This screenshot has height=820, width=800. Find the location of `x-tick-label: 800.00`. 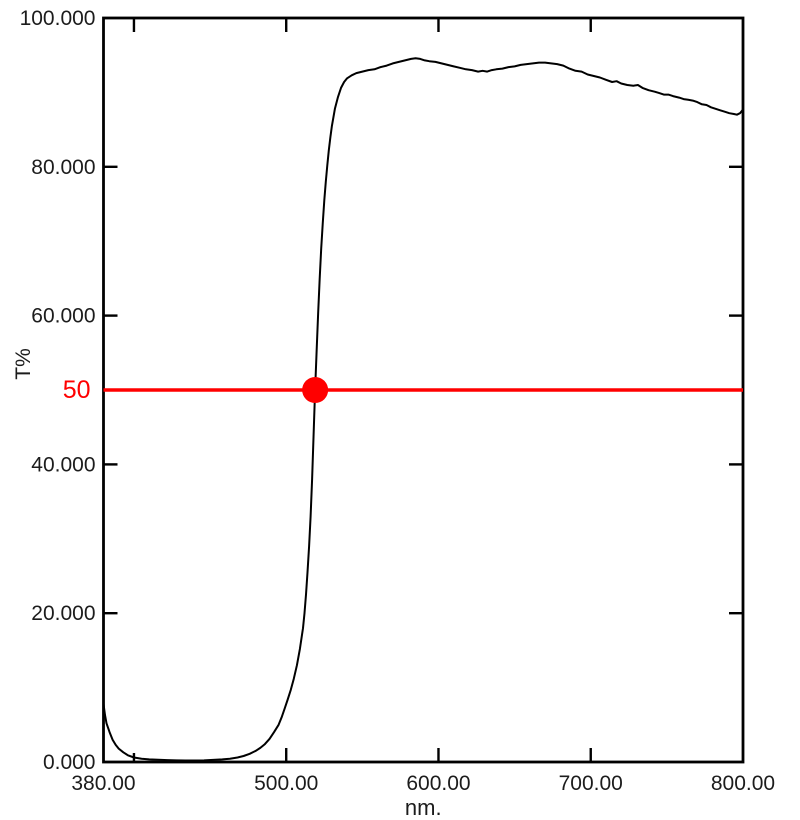

x-tick-label: 800.00 is located at coordinates (743, 783).